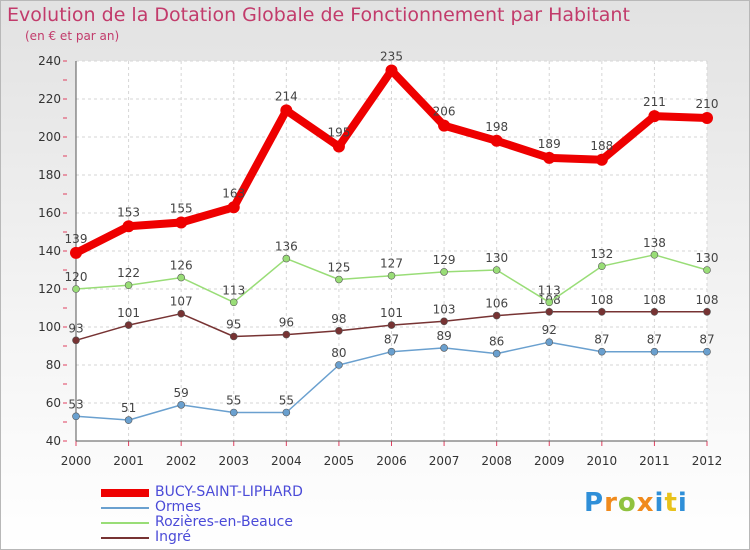 This screenshot has width=750, height=550. Describe the element at coordinates (339, 461) in the screenshot. I see `x-tick-label: 2005` at that location.